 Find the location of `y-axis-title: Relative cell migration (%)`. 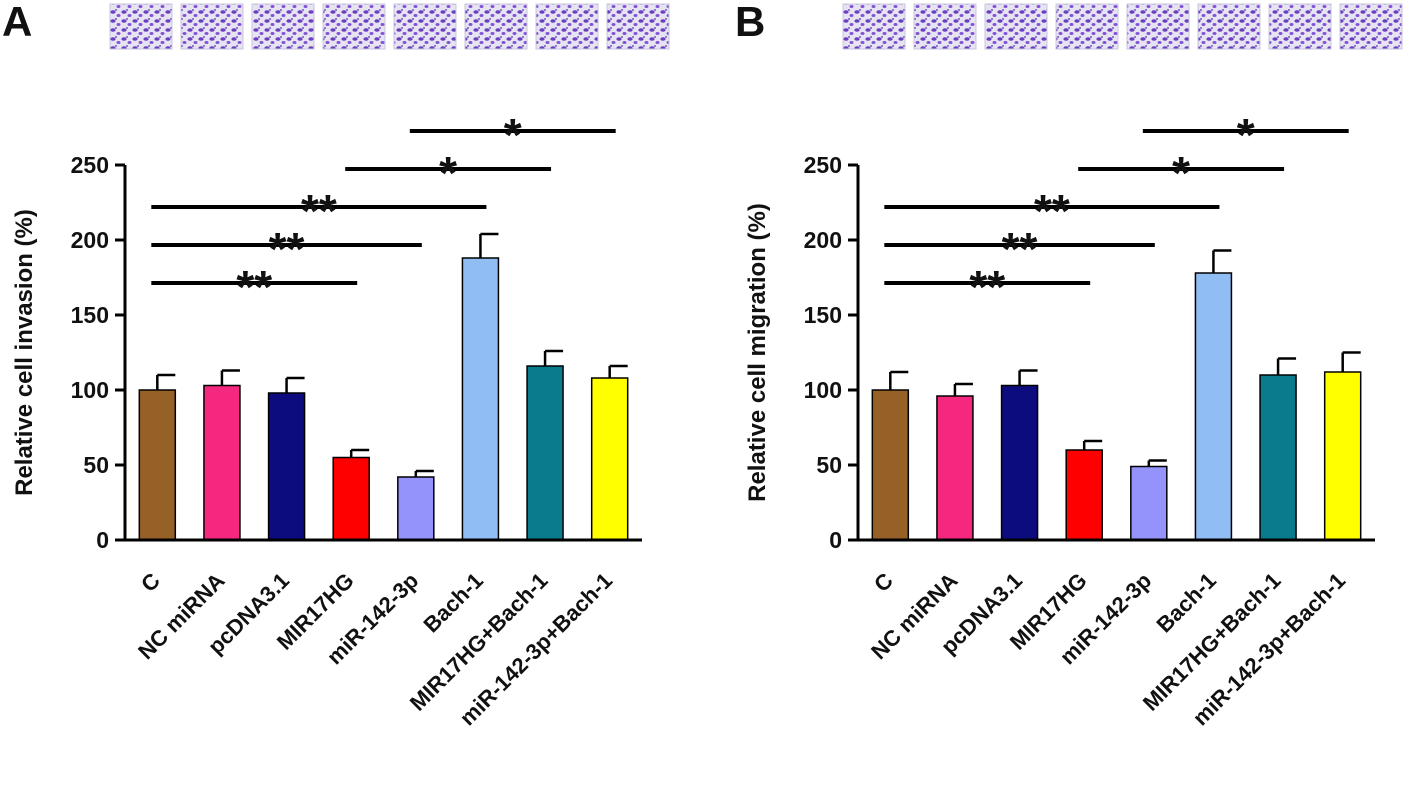

y-axis-title: Relative cell migration (%) is located at coordinates (757, 352).